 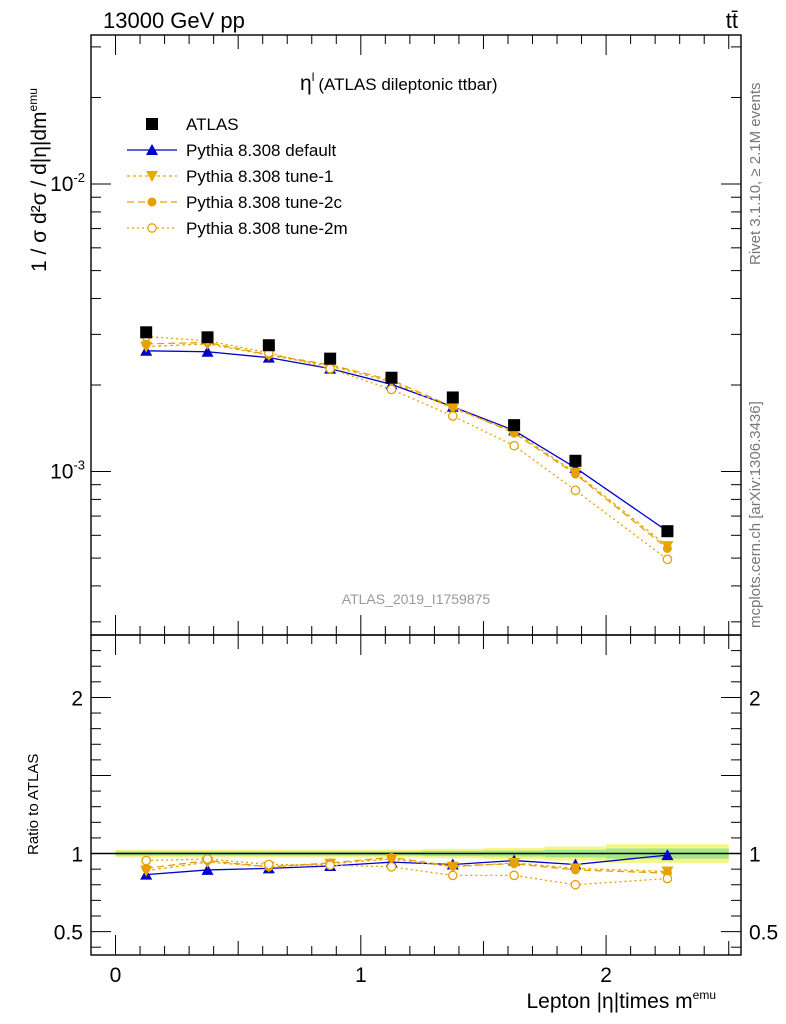 I want to click on ratio-y-tick-label-left: 0.5, so click(x=68, y=933).